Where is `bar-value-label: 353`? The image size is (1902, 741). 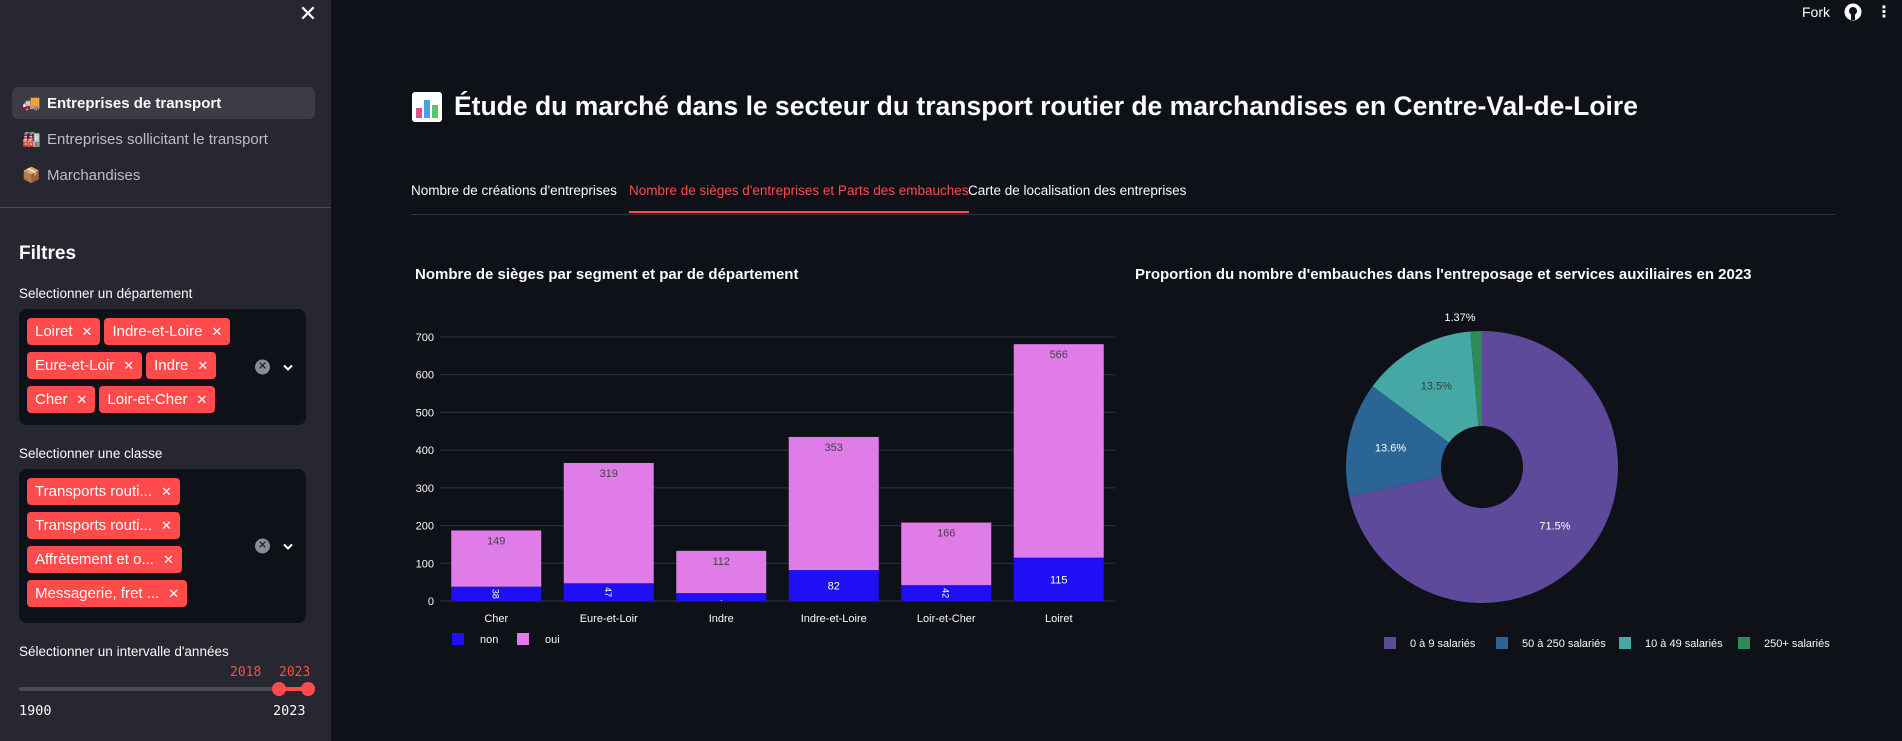
bar-value-label: 353 is located at coordinates (834, 448).